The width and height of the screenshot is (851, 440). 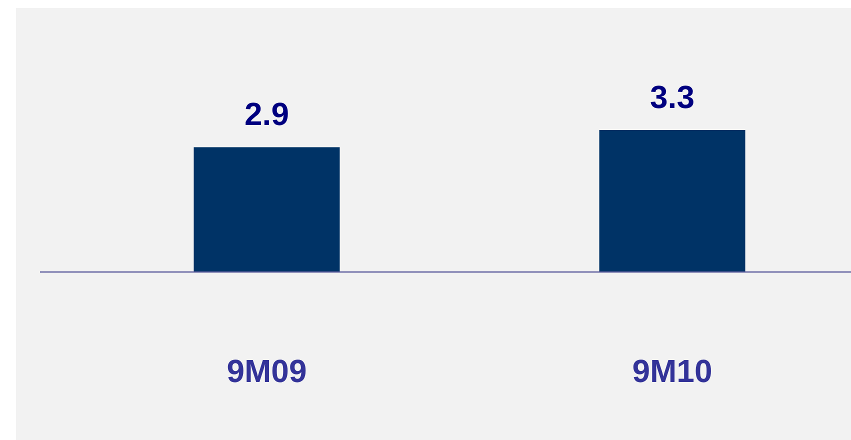 I want to click on data-label: 3.3, so click(x=672, y=97).